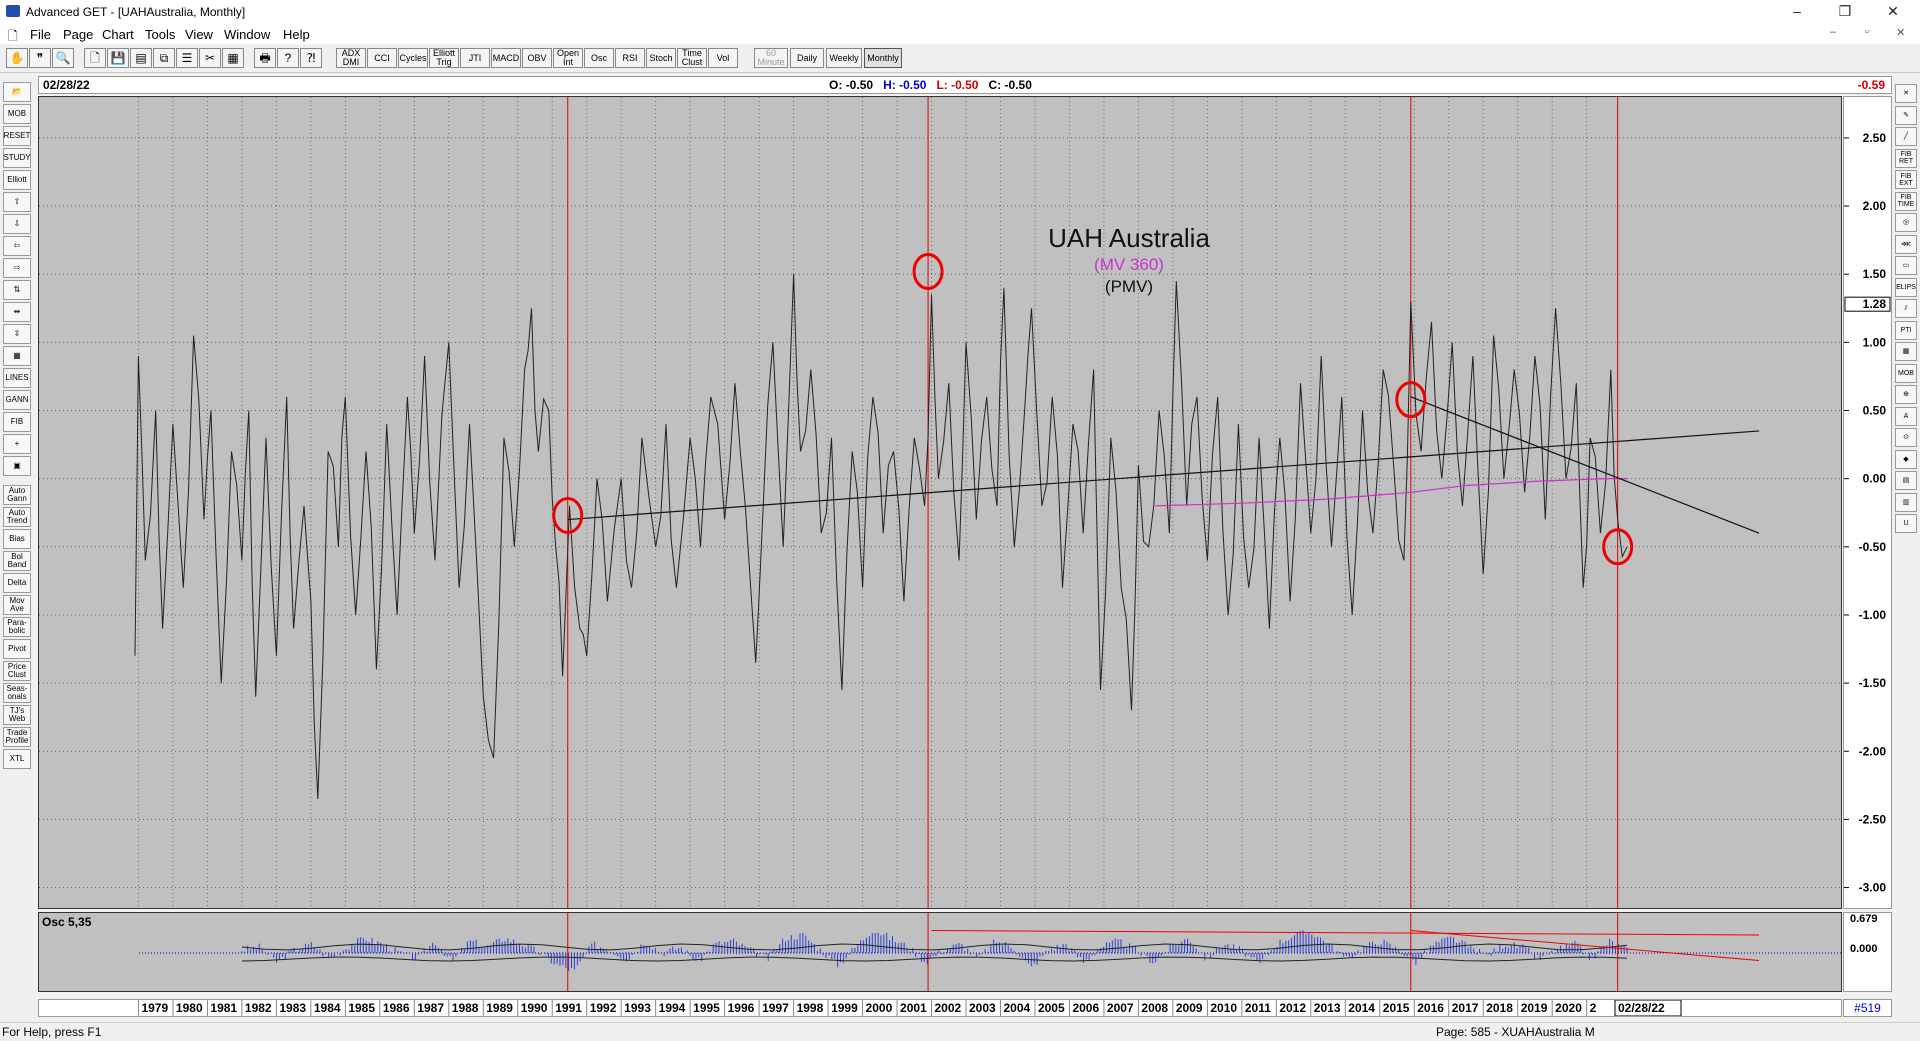  Describe the element at coordinates (1797, 11) in the screenshot. I see `minimize-button: –` at that location.